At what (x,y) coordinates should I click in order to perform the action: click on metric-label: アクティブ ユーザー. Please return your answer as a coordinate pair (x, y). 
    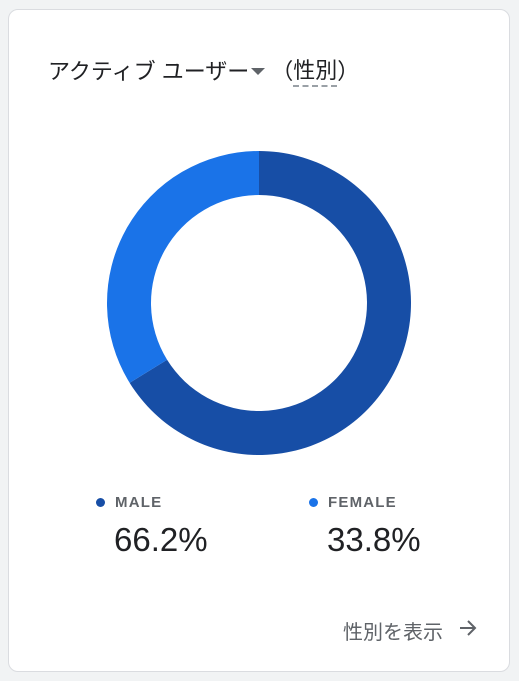
    Looking at the image, I should click on (149, 71).